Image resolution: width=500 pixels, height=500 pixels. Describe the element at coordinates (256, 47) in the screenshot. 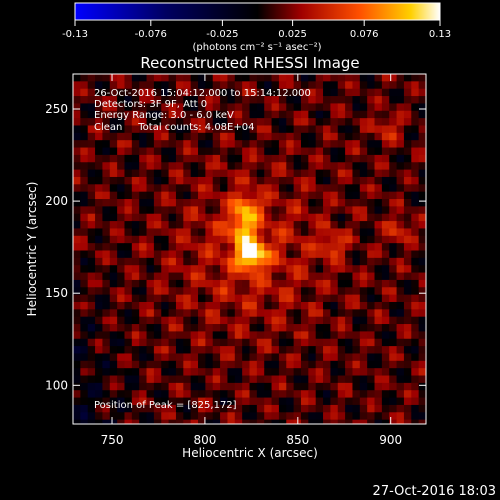

I see `colorbar-units-label: (photons cm⁻² s⁻¹ asec⁻²)` at that location.